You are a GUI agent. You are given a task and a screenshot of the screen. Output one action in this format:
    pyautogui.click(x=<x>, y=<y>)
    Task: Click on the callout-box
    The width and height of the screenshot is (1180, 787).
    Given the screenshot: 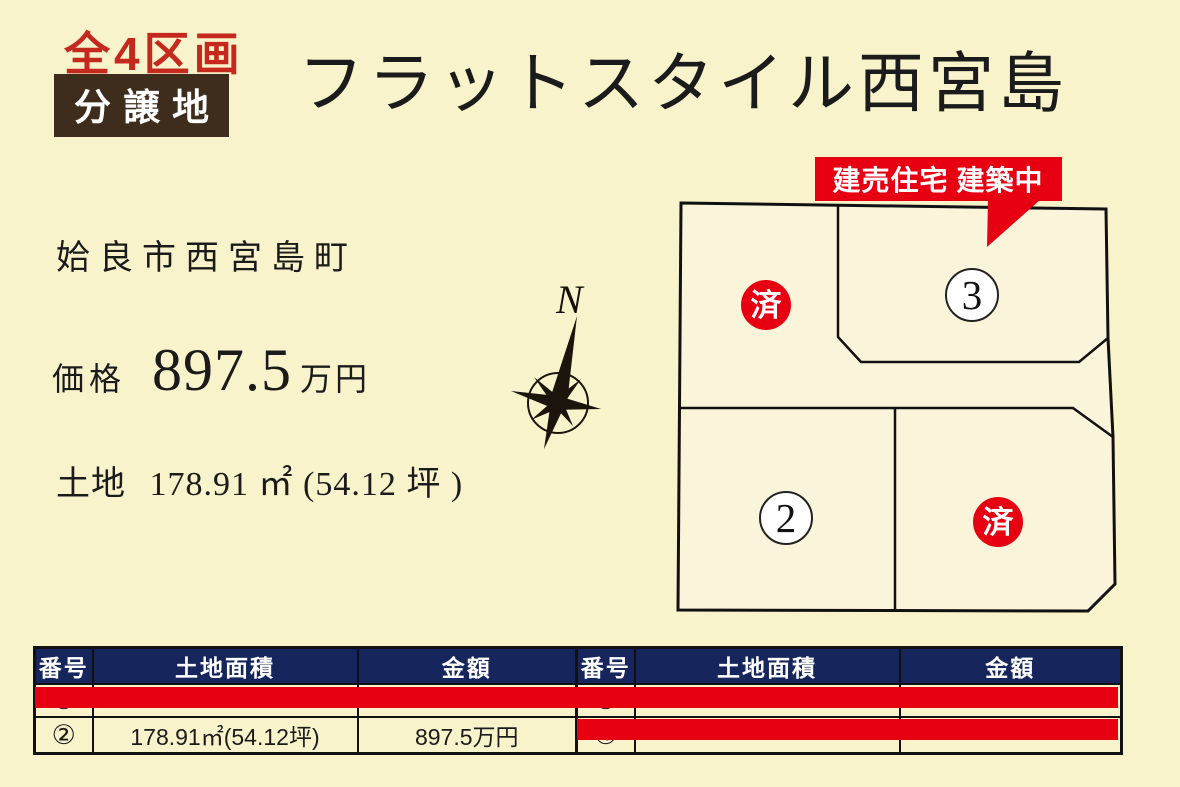 What is the action you would take?
    pyautogui.click(x=938, y=179)
    